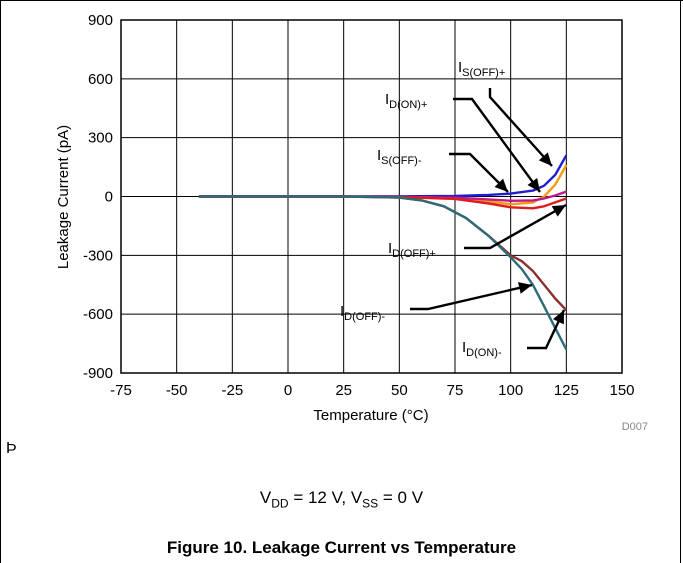  What do you see at coordinates (362, 313) in the screenshot?
I see `annotation-label: ID(OFF)-` at bounding box center [362, 313].